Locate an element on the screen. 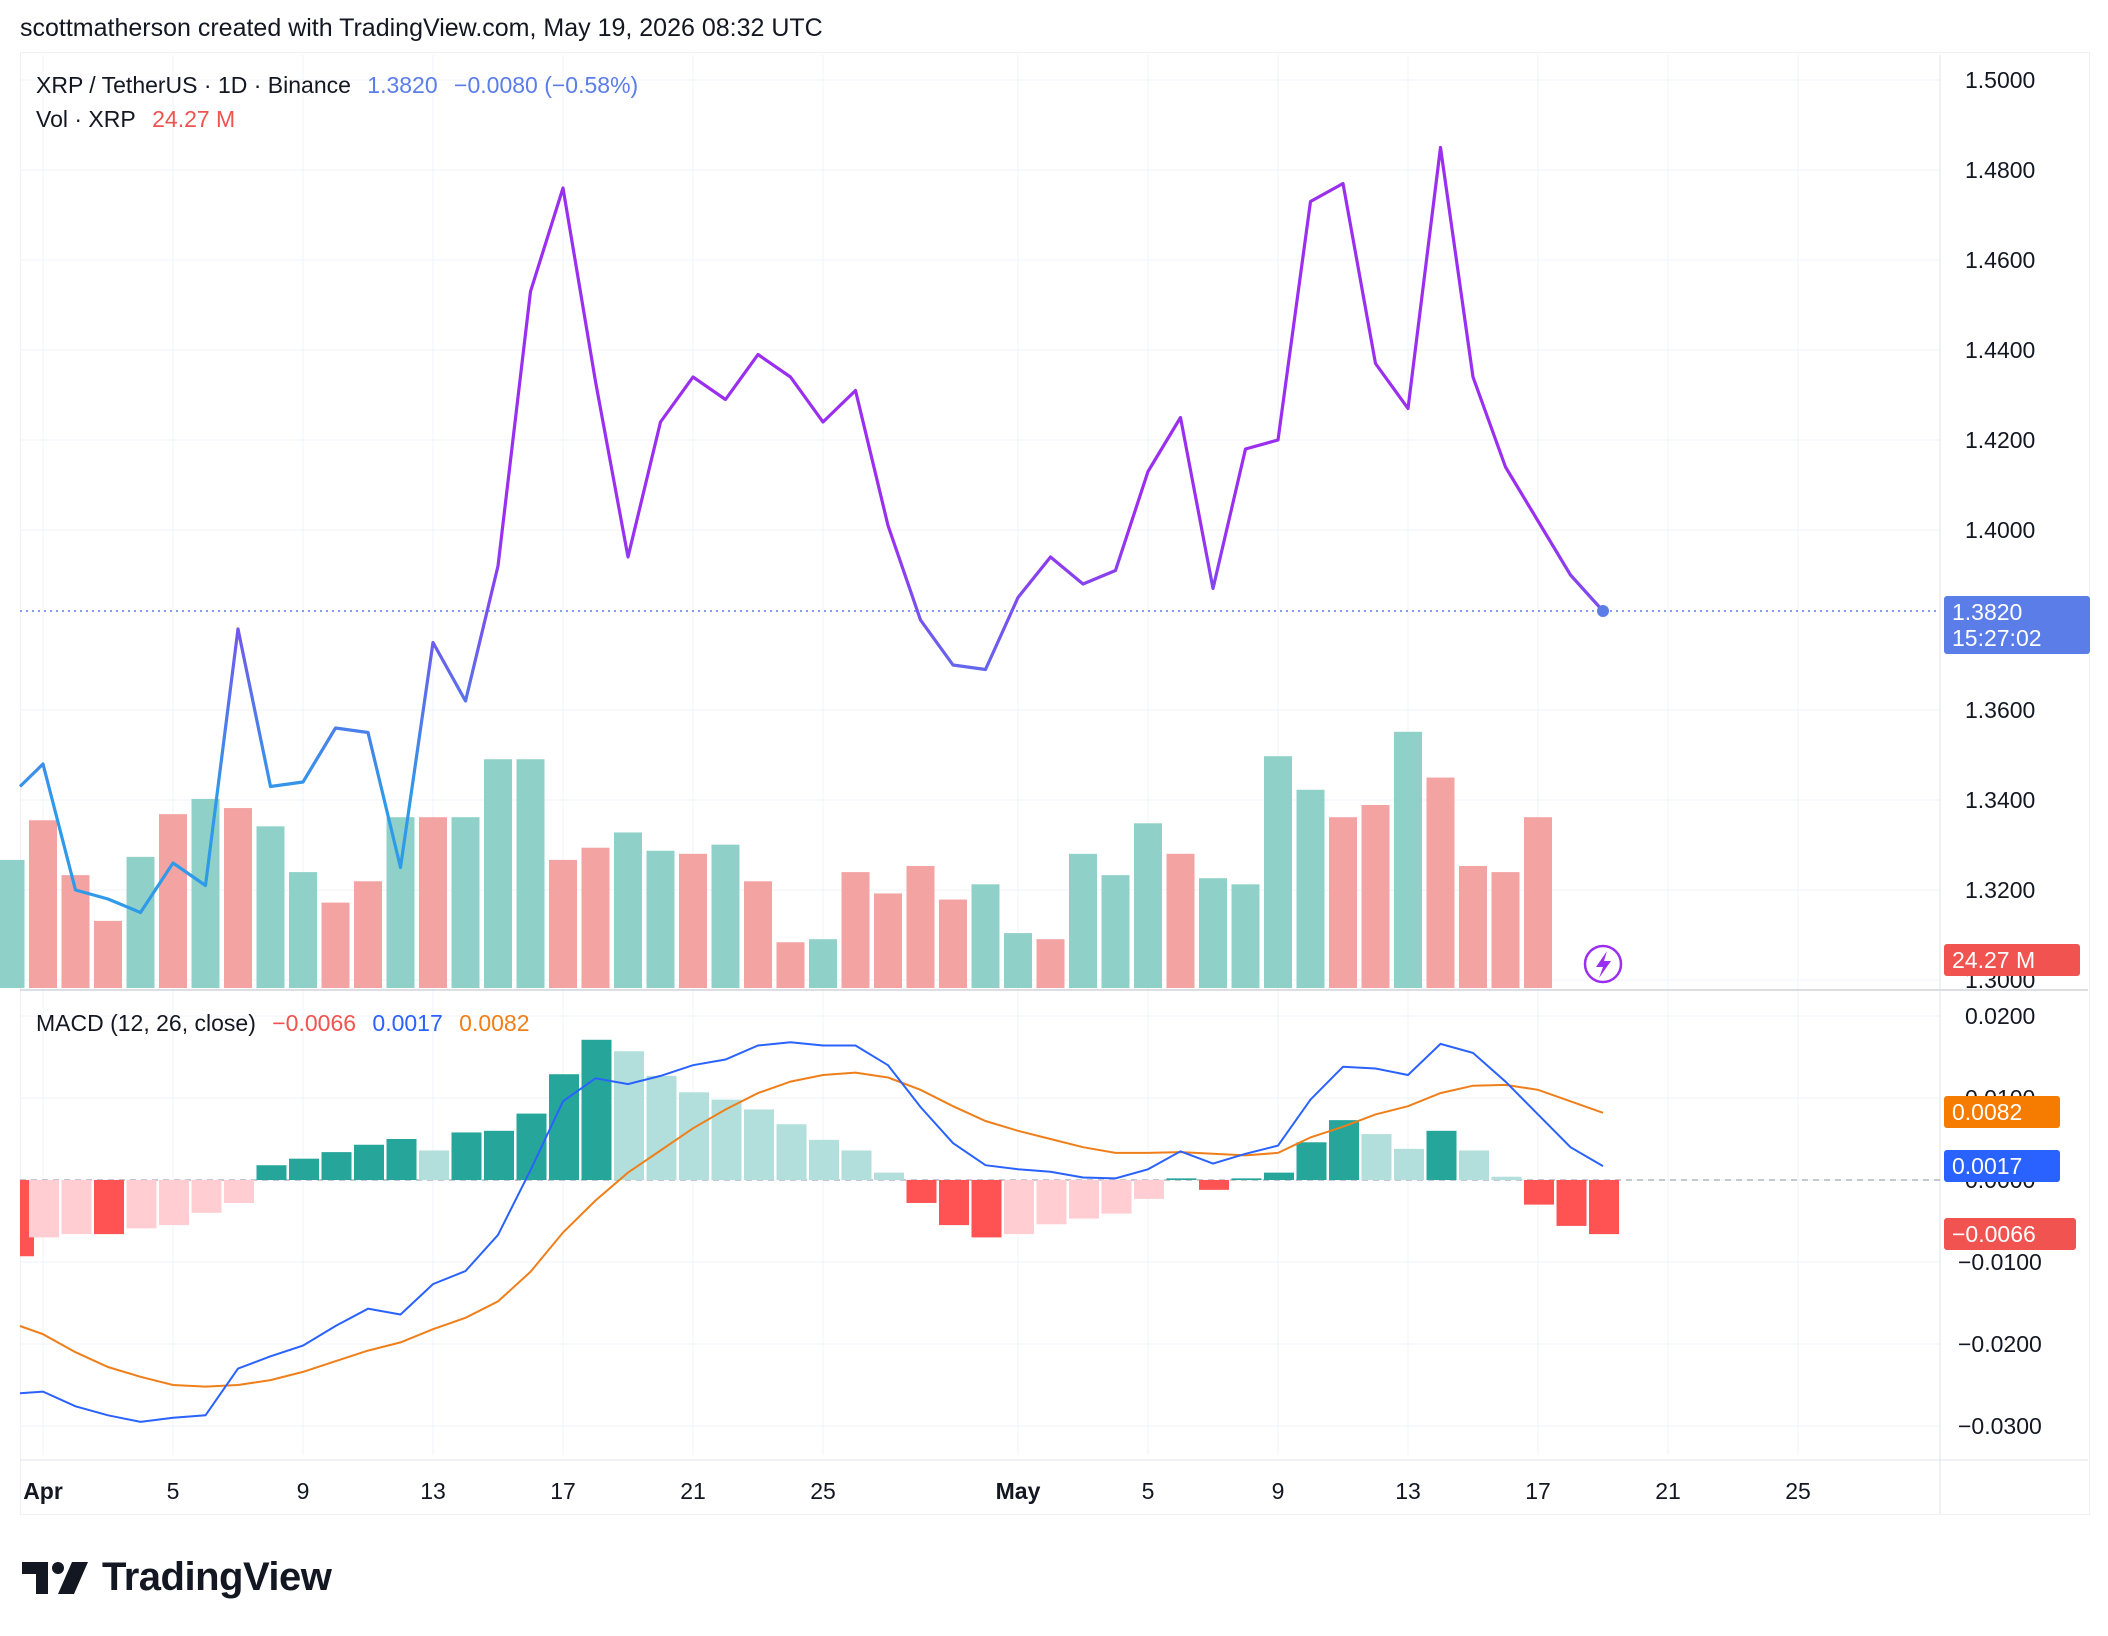 This screenshot has width=2108, height=1636. countdown-value: 15:27:02 is located at coordinates (1997, 638).